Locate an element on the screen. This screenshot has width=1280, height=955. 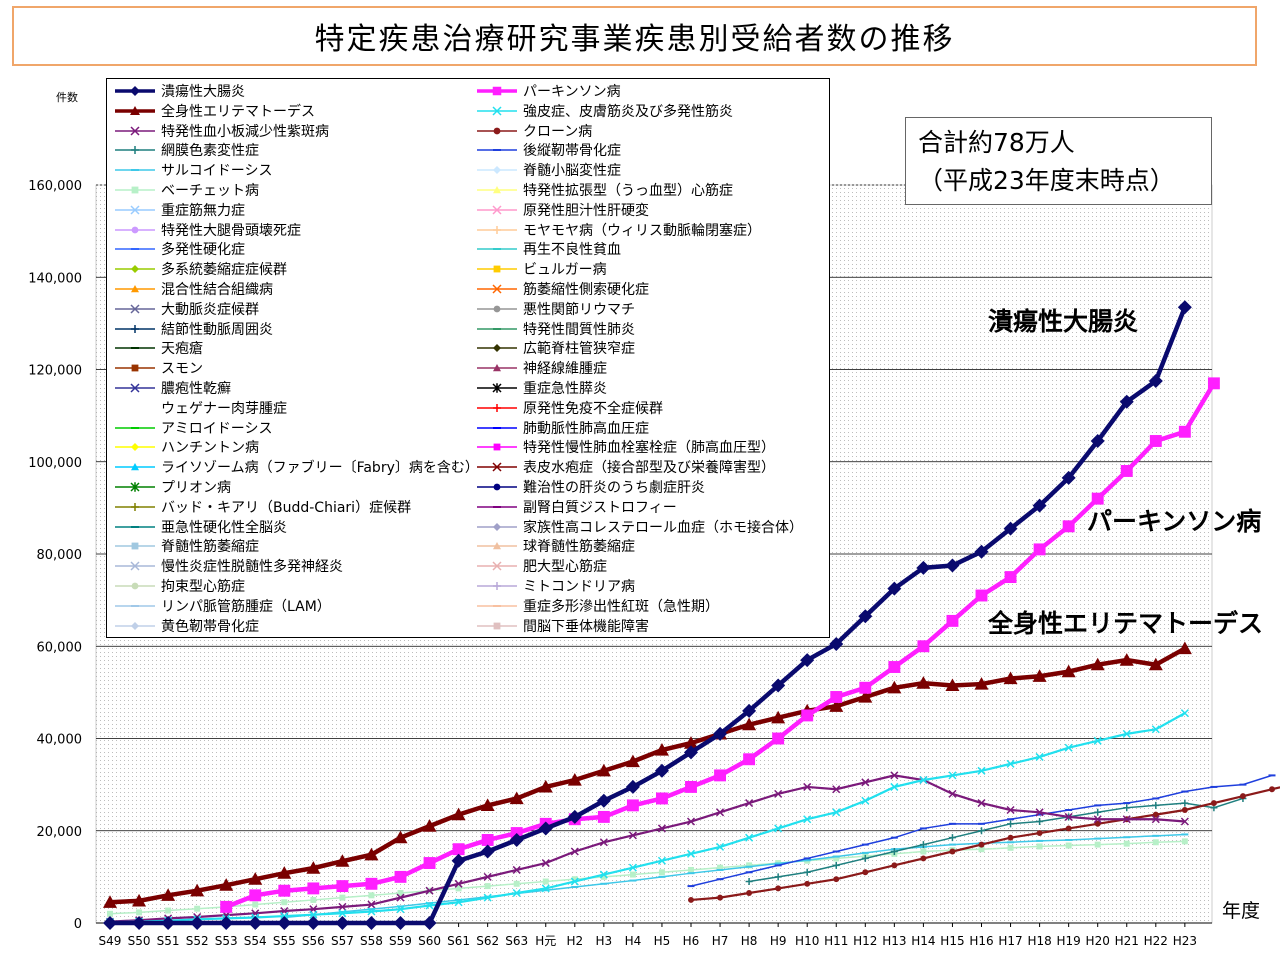
series-クローン病 is located at coordinates (984, 844).